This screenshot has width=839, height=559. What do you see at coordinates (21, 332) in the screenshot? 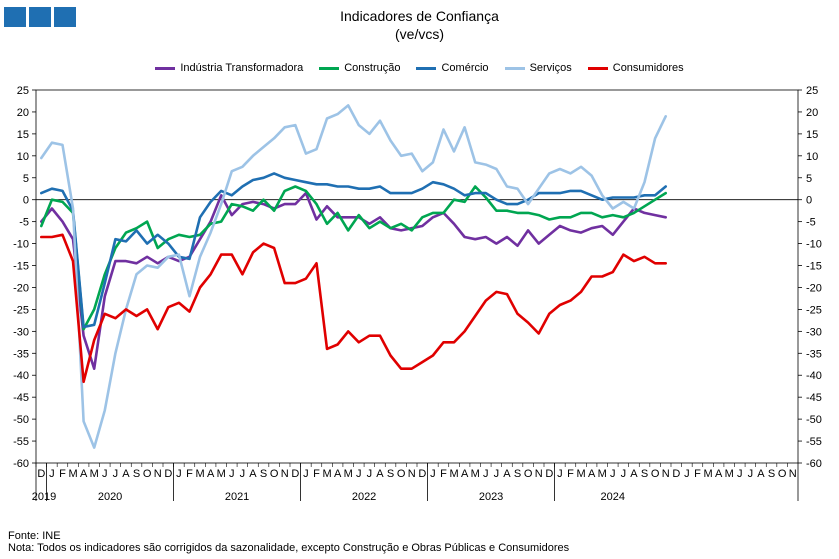
I see `y-tick-label-left: -30` at bounding box center [21, 332].